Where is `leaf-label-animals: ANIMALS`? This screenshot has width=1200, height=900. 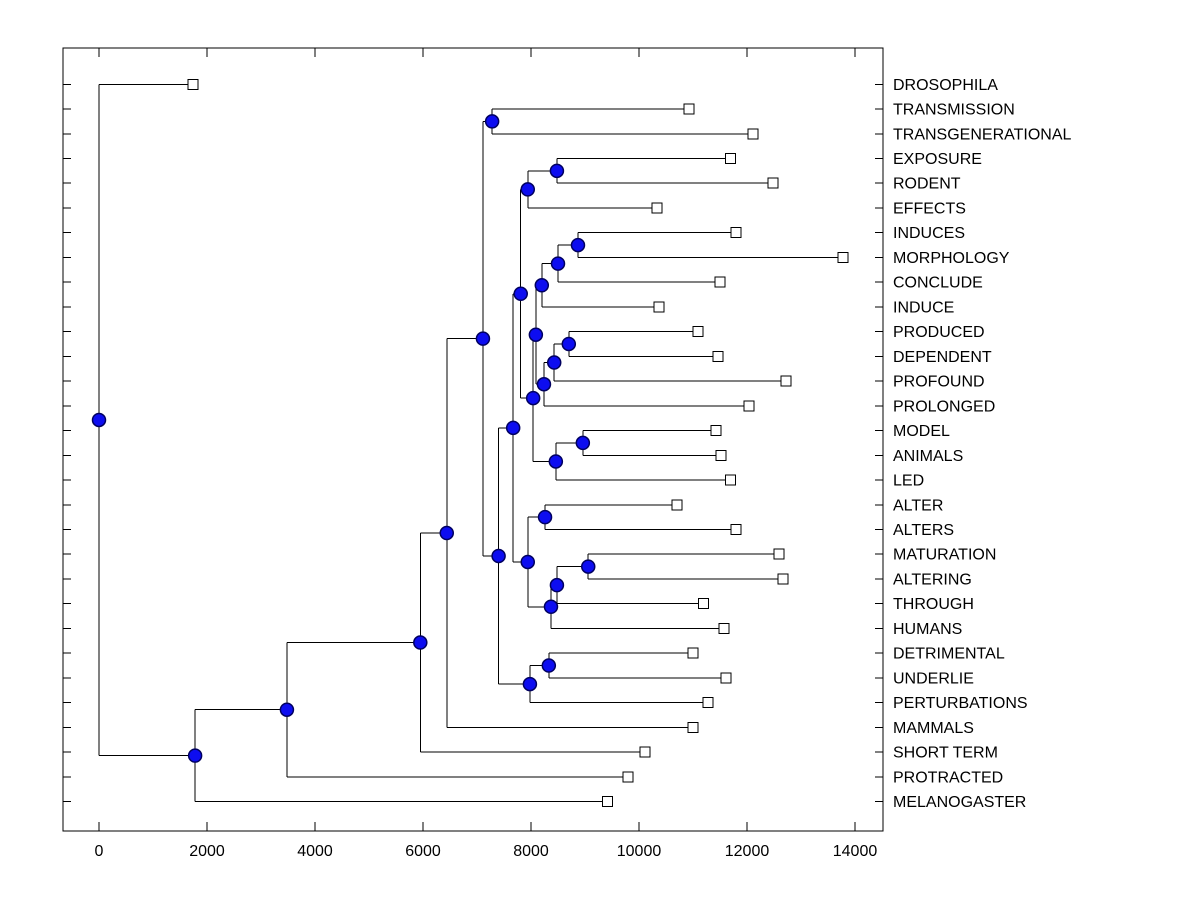
leaf-label-animals: ANIMALS is located at coordinates (928, 456).